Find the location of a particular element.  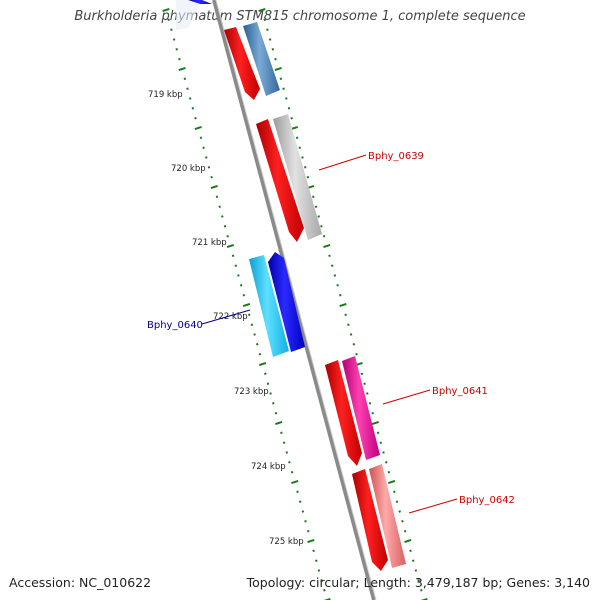

gene-arrow-steelblue is located at coordinates (261, 59).